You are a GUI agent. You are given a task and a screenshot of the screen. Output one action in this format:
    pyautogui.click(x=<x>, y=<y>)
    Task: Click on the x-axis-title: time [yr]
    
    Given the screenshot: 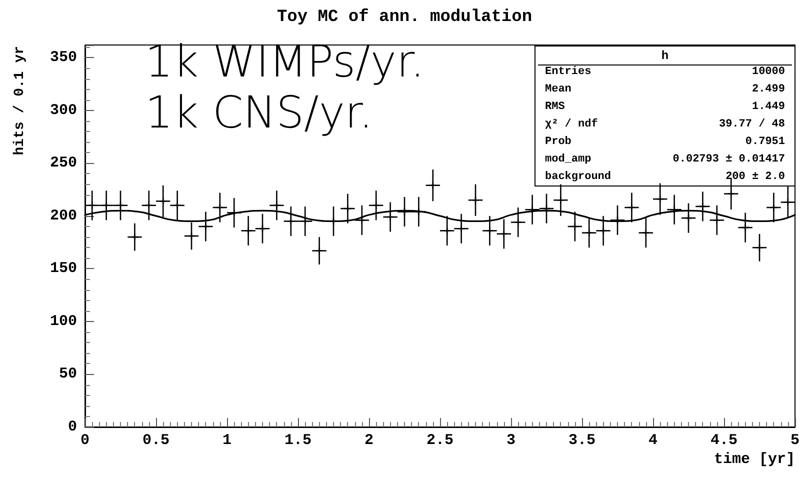 What is the action you would take?
    pyautogui.click(x=754, y=459)
    